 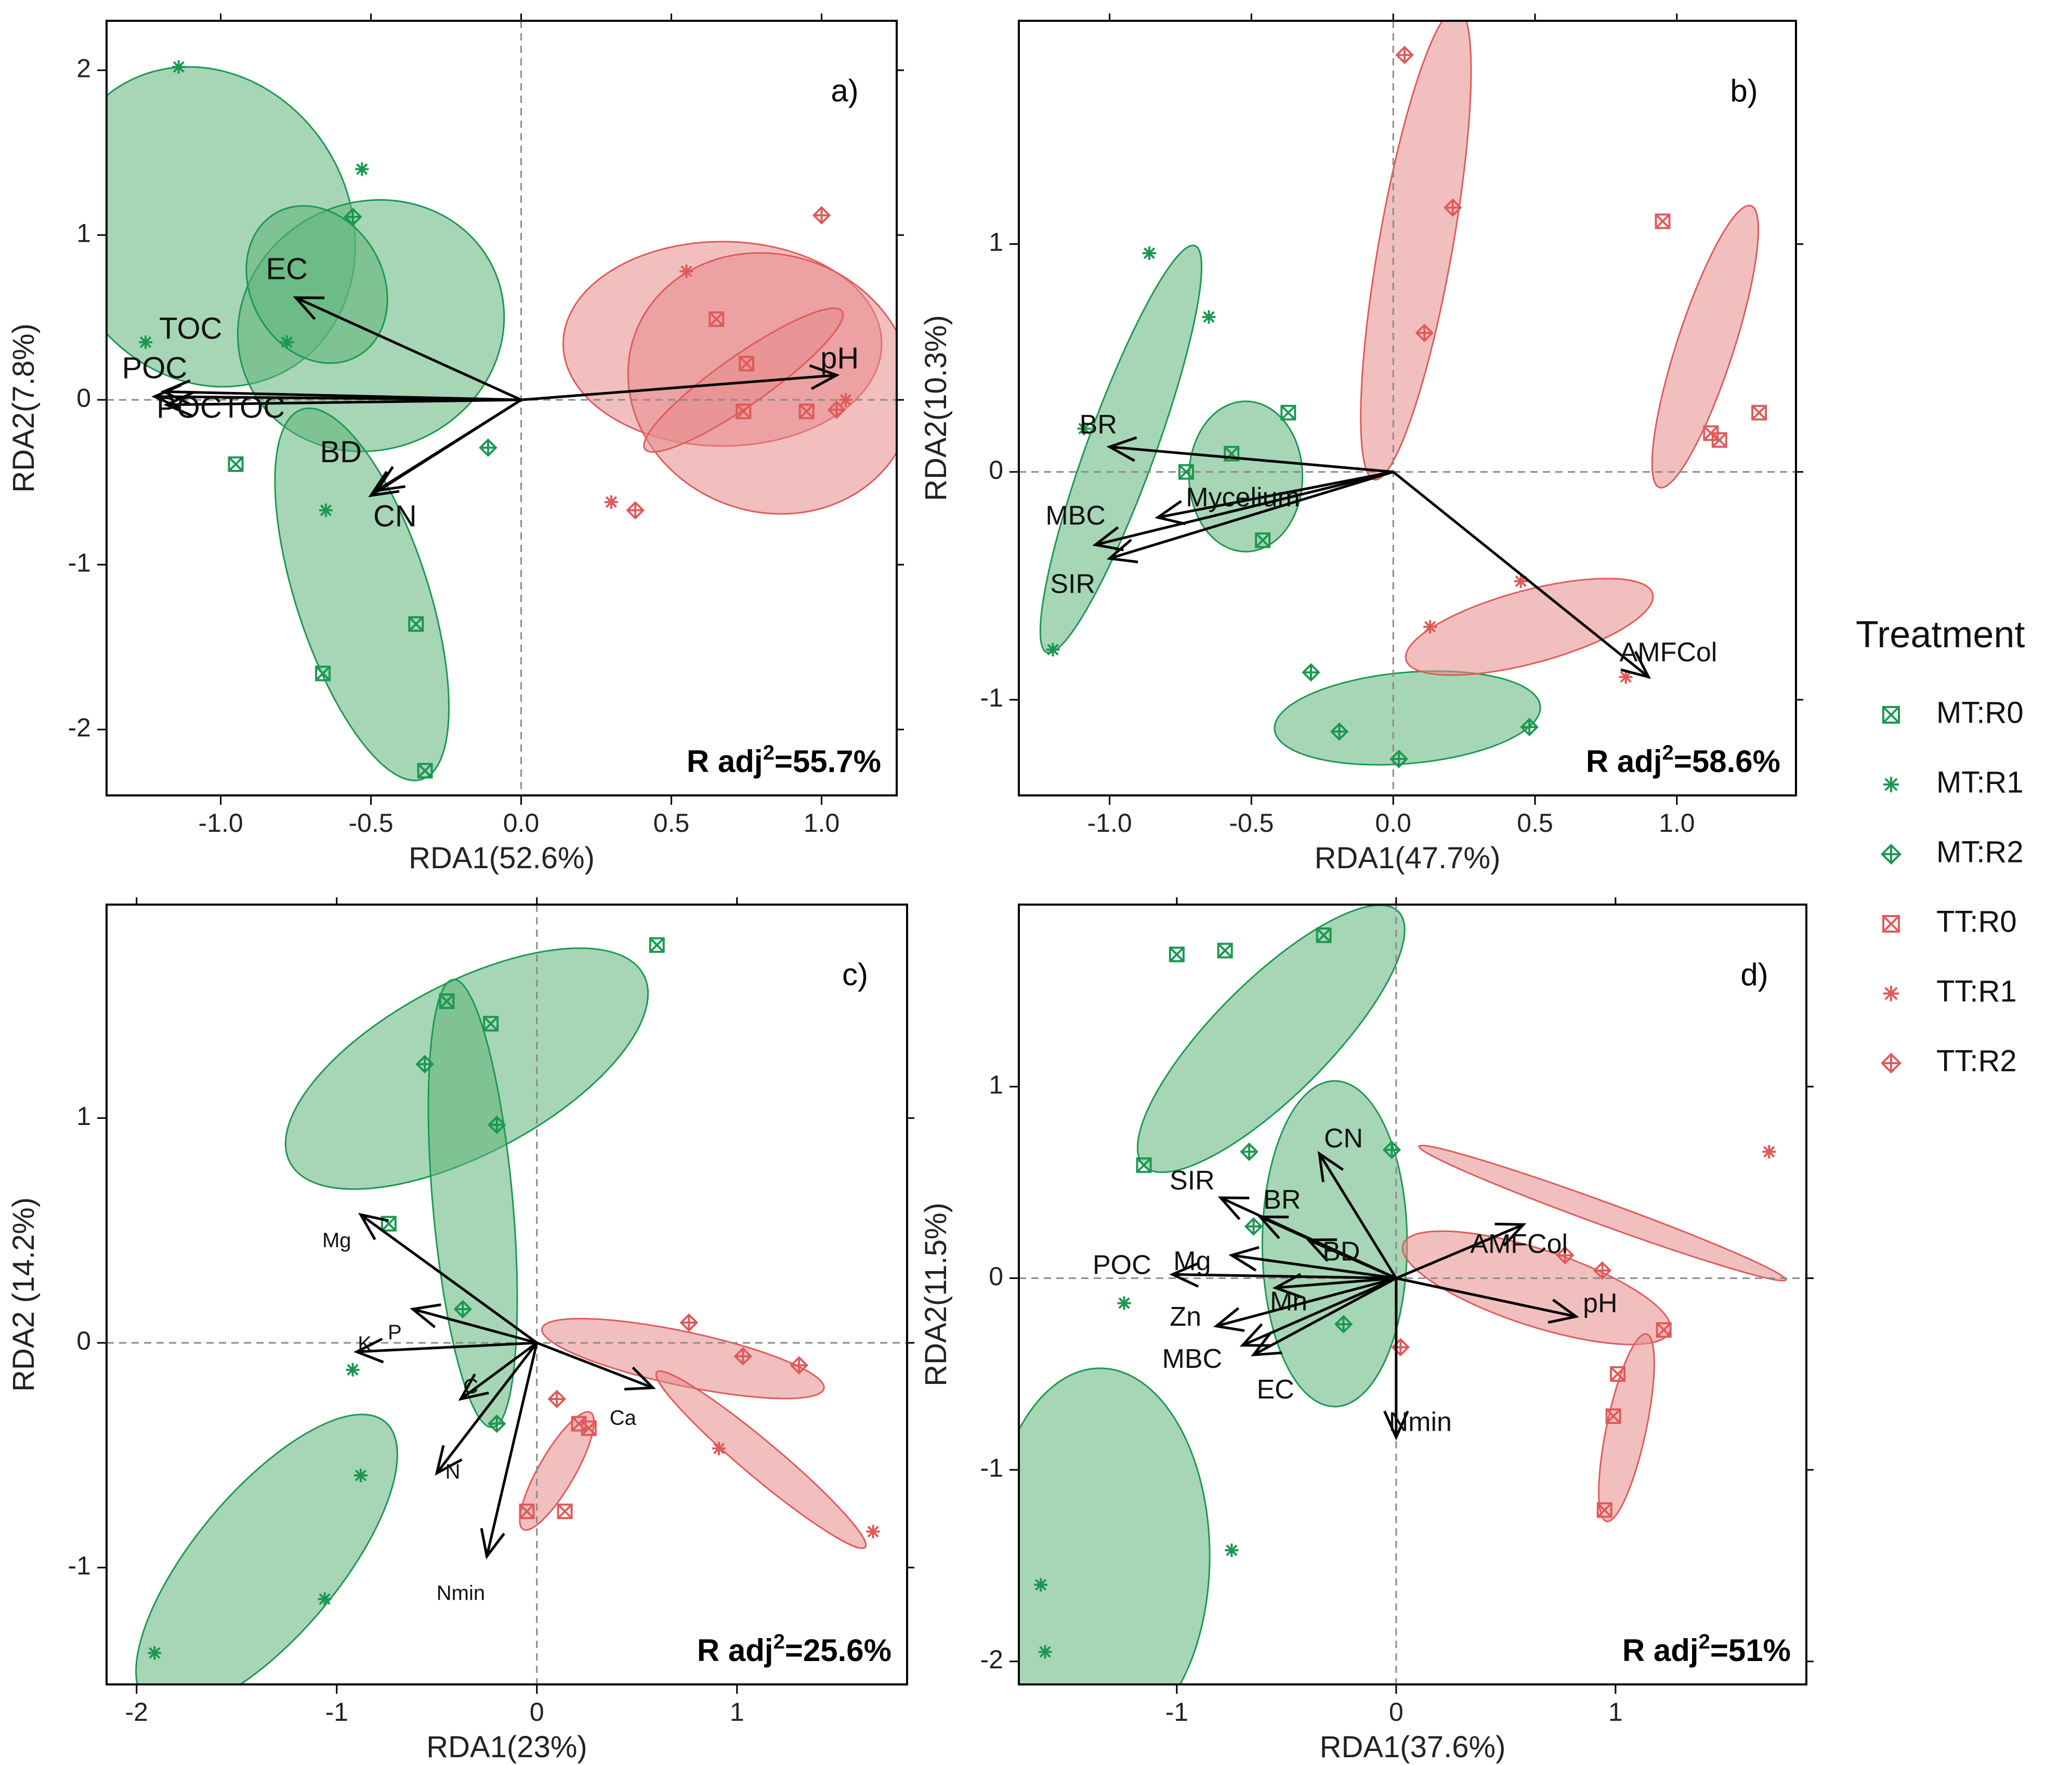 I want to click on y-tick-label: 2, so click(x=83, y=69).